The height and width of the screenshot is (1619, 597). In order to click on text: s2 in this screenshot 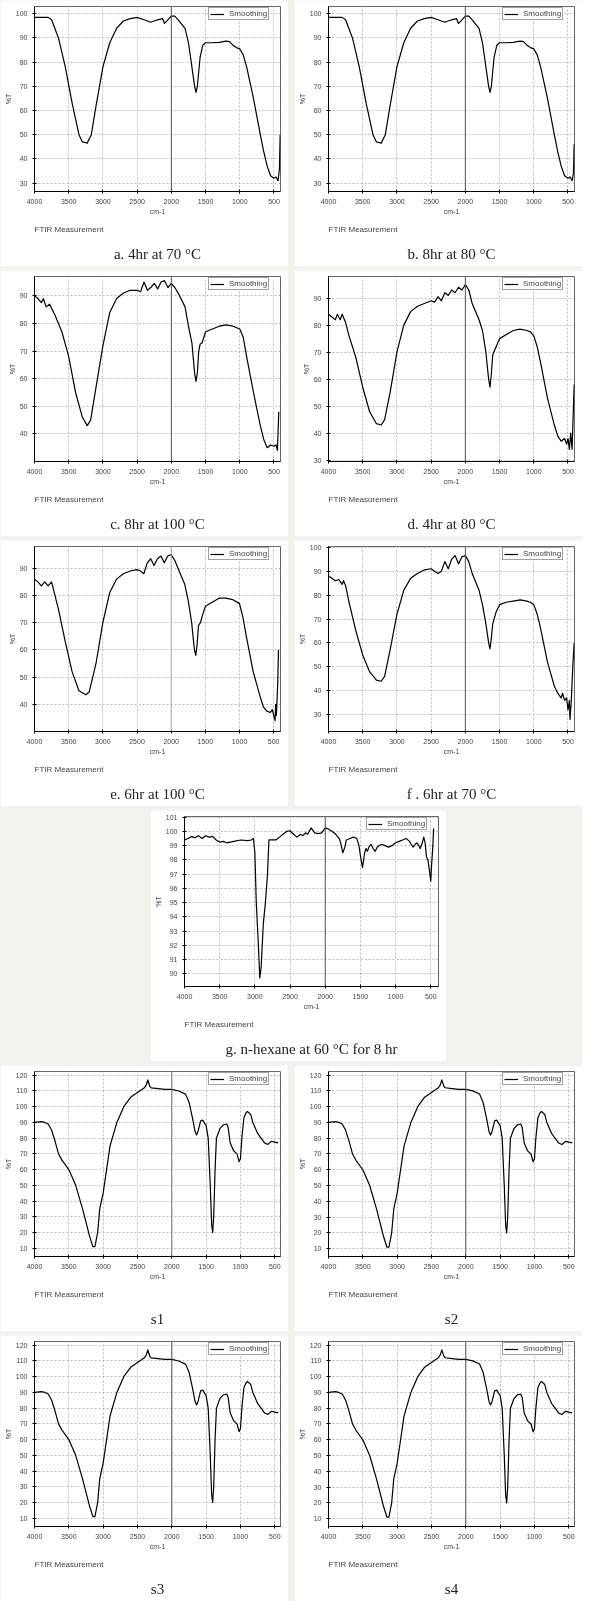, I will do `click(451, 1318)`.